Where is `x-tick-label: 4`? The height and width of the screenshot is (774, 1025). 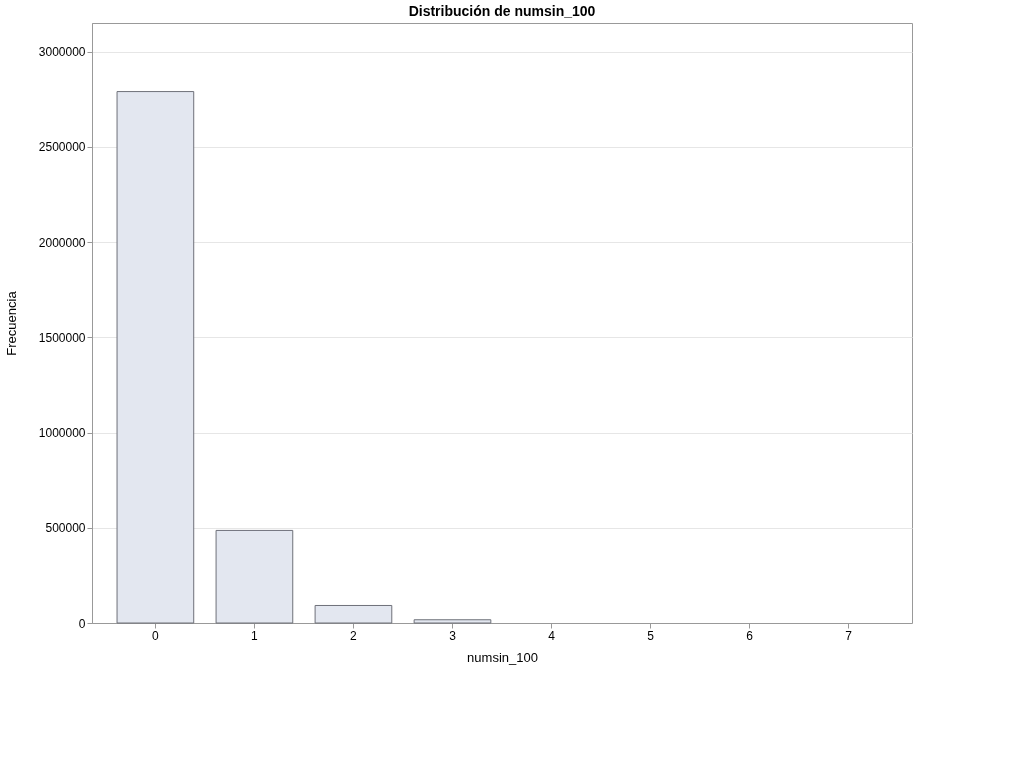
x-tick-label: 4 is located at coordinates (552, 635).